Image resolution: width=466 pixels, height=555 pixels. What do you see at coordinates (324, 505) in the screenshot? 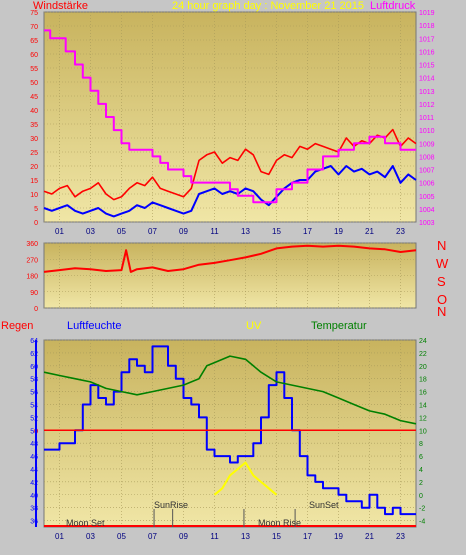
I see `sunset-label: SunSet` at bounding box center [324, 505].